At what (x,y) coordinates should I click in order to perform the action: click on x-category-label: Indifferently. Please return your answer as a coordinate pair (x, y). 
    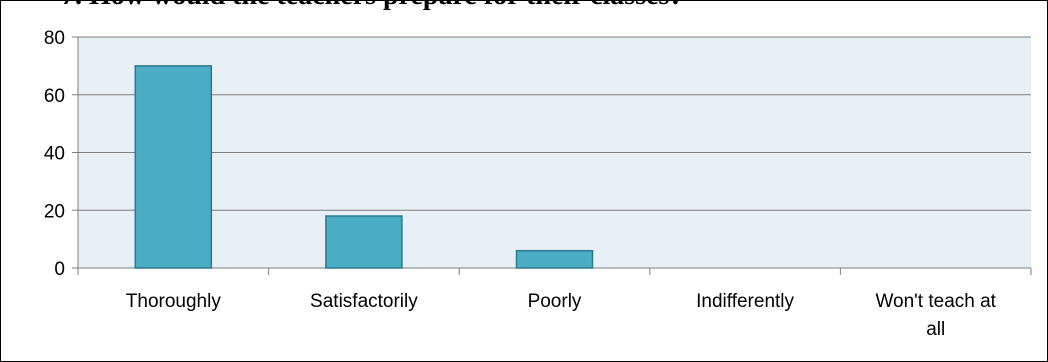
    Looking at the image, I should click on (745, 301).